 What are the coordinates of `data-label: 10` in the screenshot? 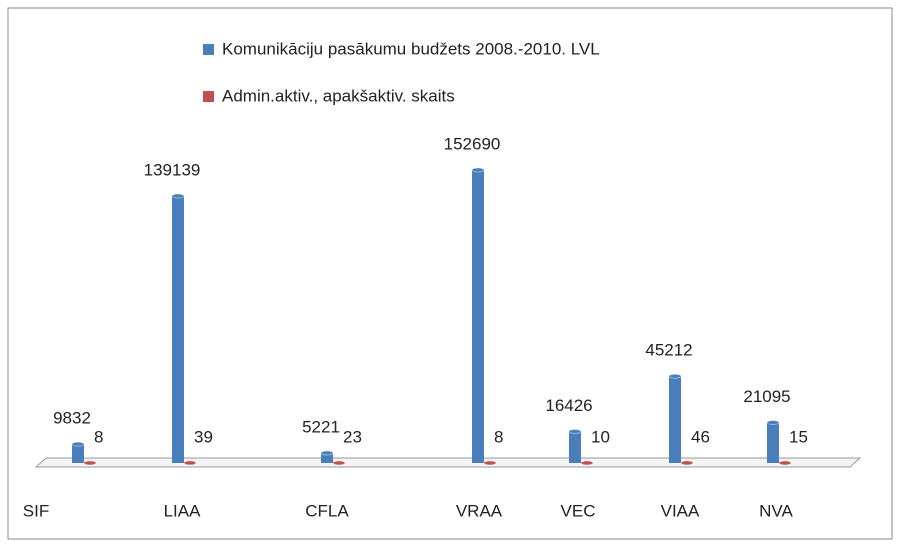 It's located at (600, 436).